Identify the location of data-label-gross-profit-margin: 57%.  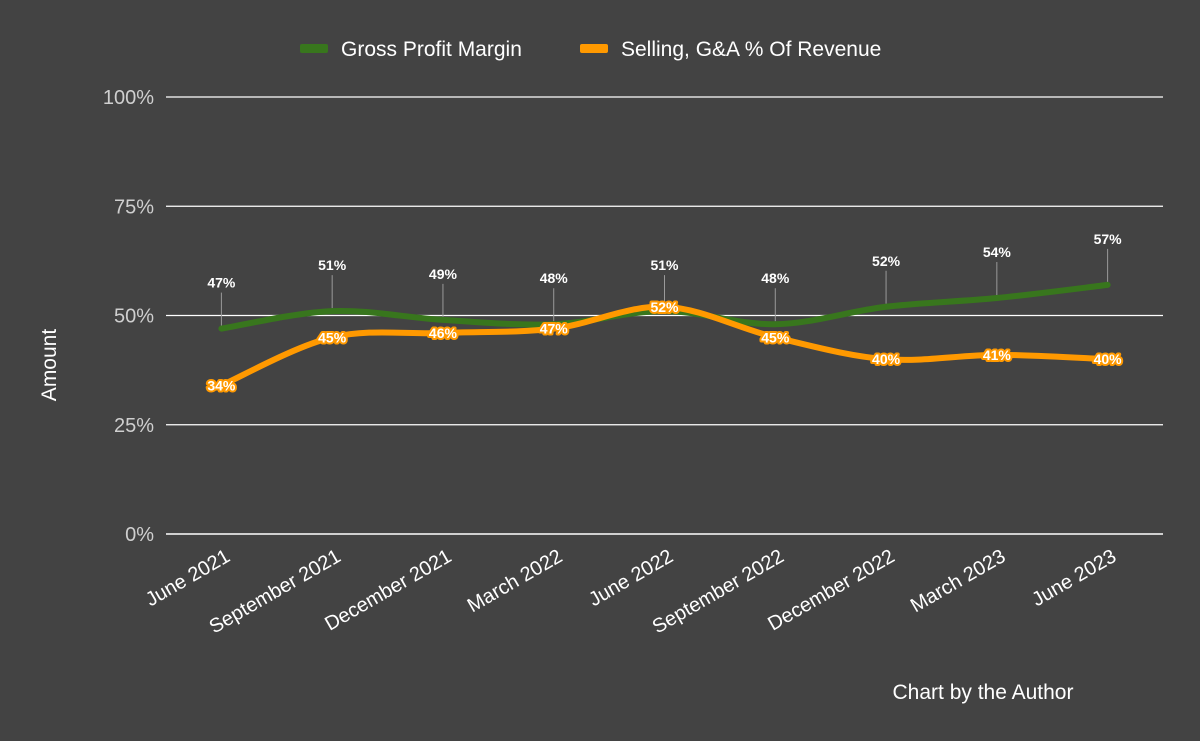
(1108, 239).